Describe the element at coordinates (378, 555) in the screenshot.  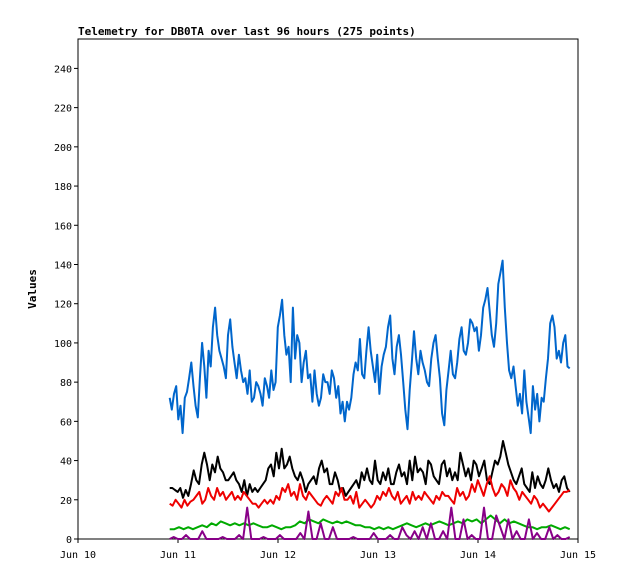
I see `x-tick-label: Jun 13` at that location.